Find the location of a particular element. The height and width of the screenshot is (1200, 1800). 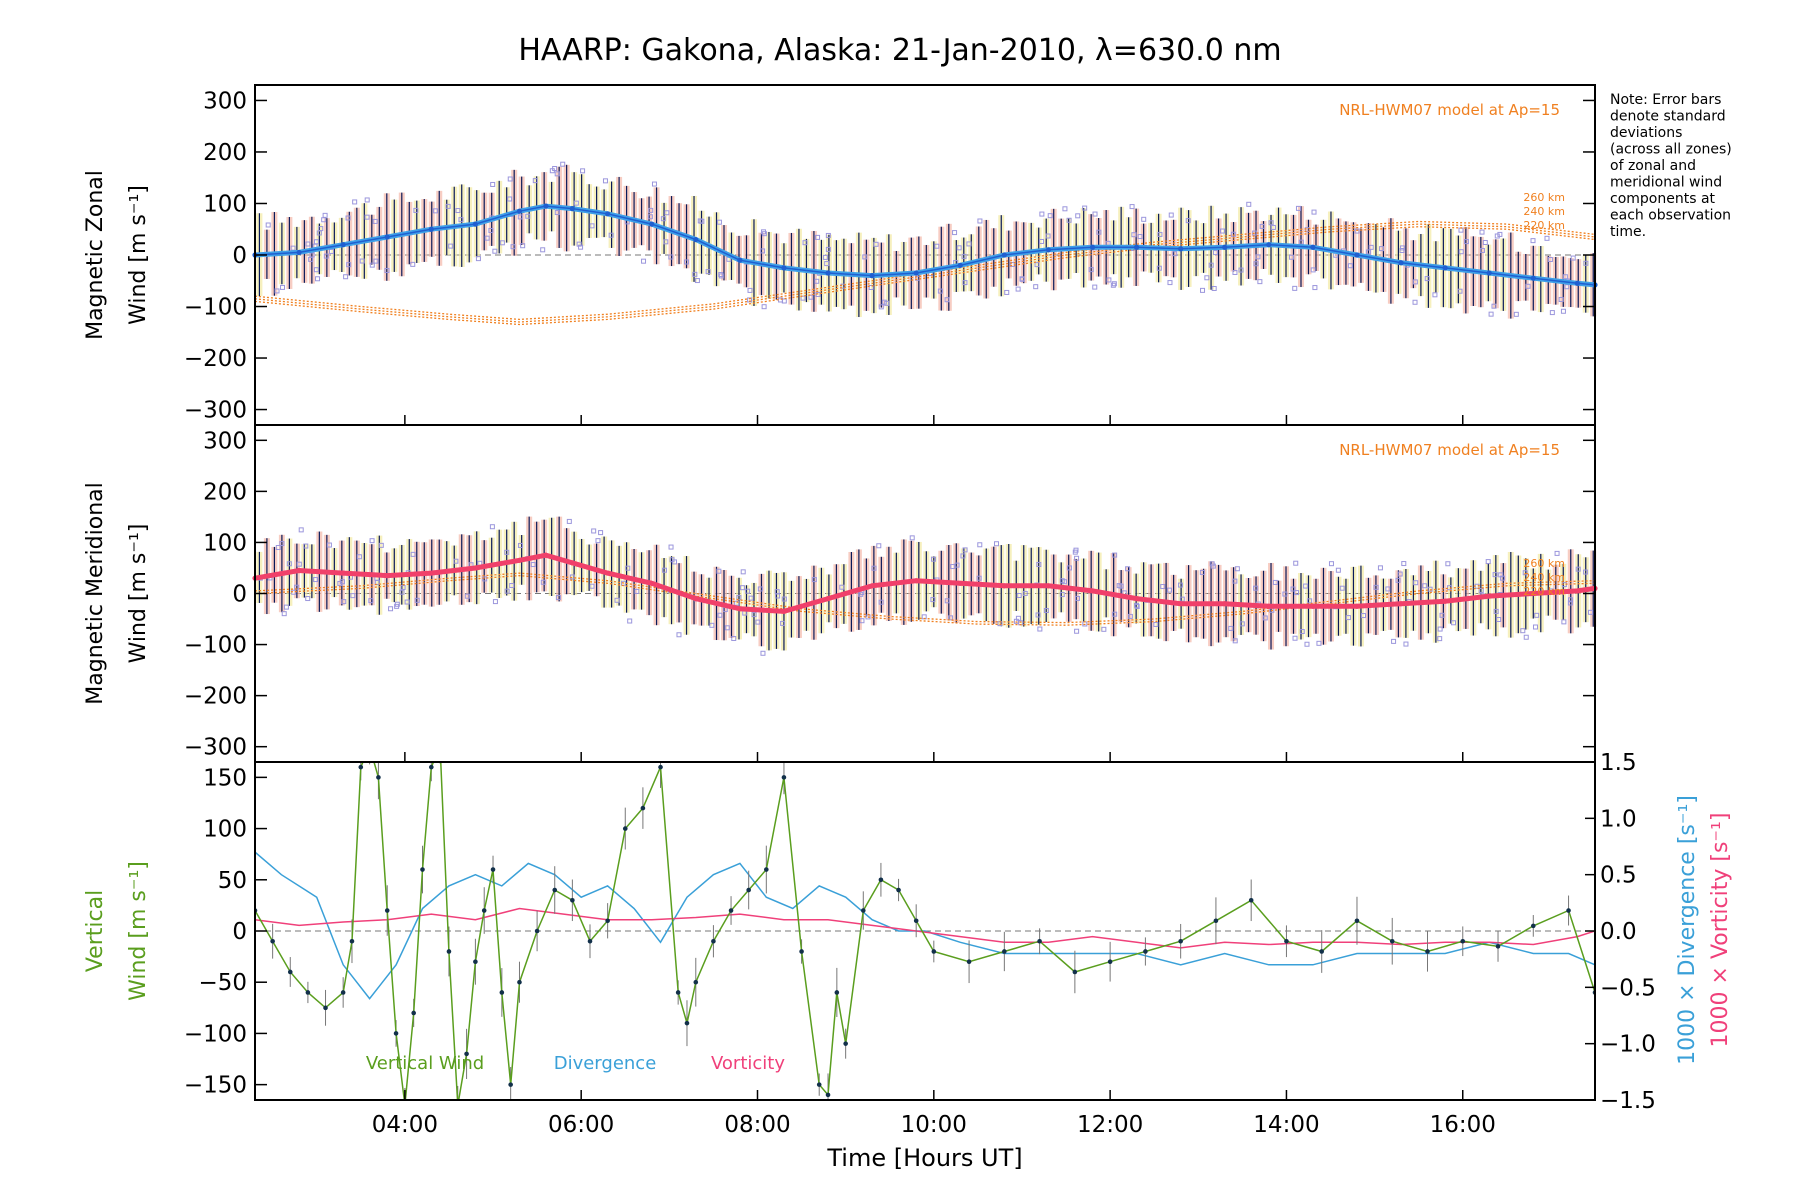

y-tick-label: 50 is located at coordinates (232, 881).